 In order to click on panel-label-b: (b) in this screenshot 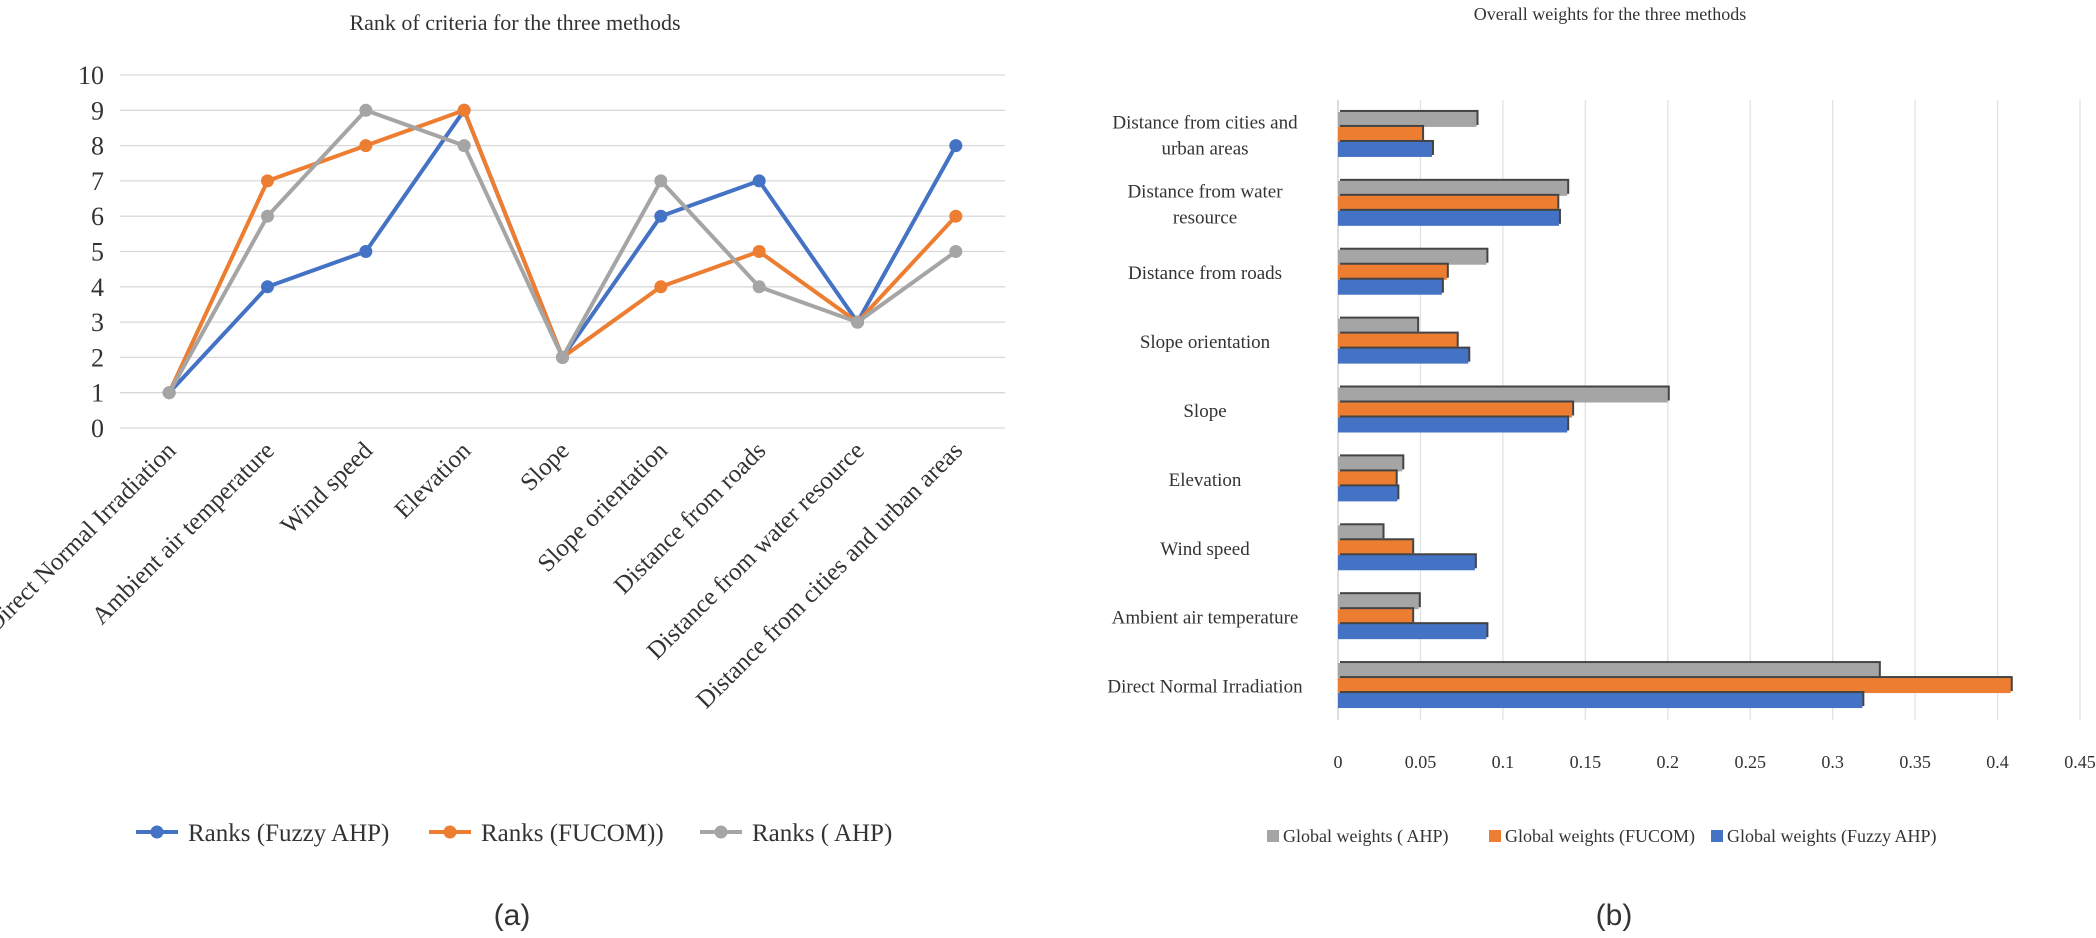, I will do `click(1614, 915)`.